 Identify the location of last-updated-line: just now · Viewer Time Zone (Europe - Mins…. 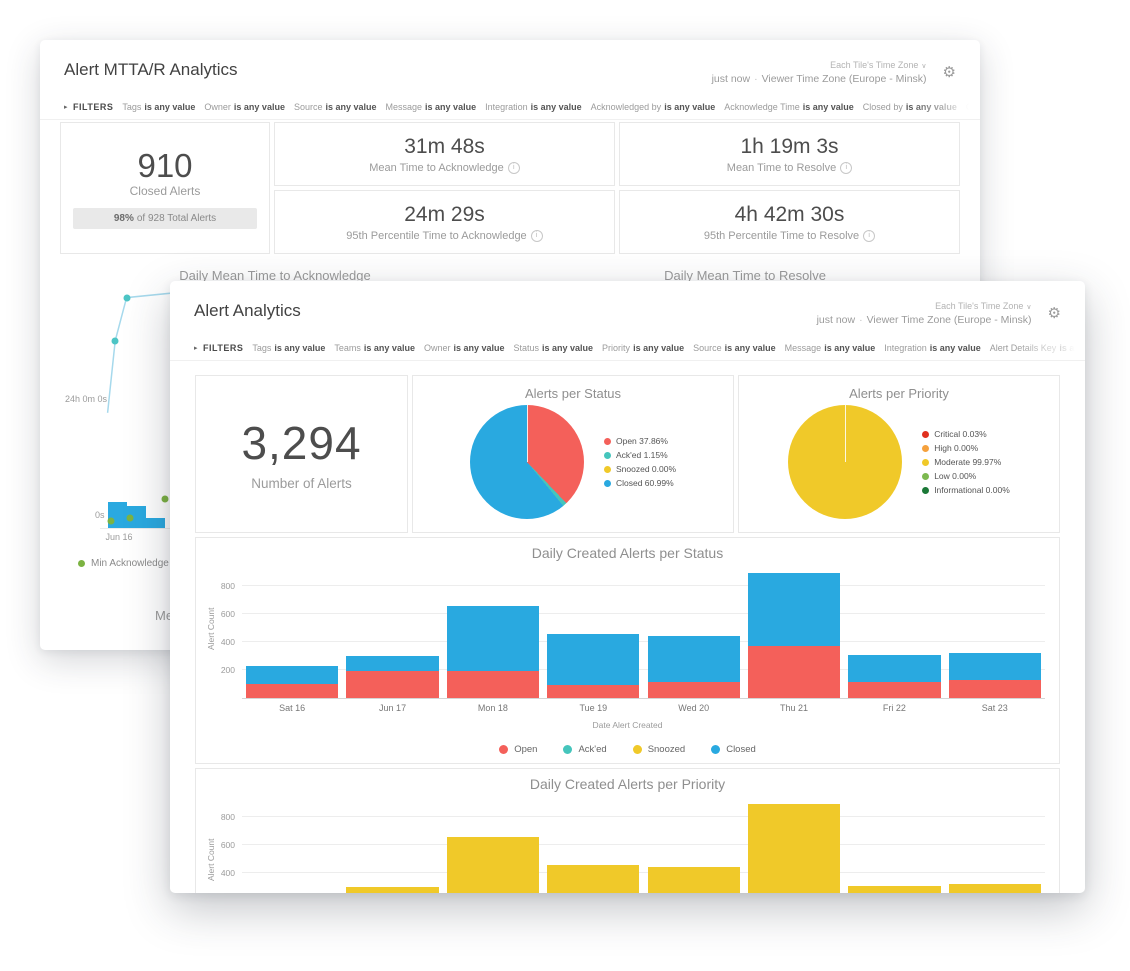
(819, 79).